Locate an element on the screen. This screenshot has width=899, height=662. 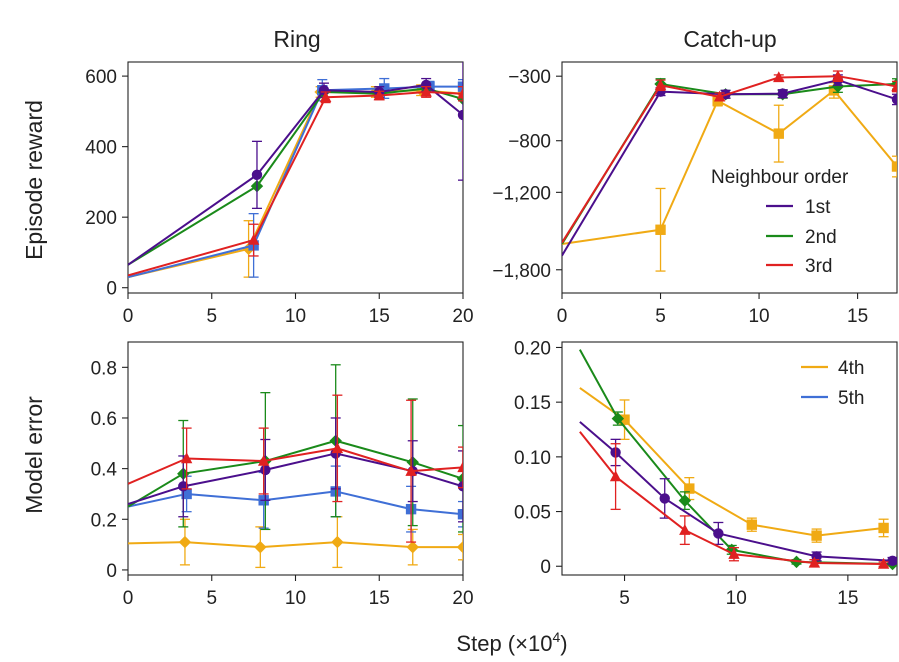
x-axis-label-text: Step (×10 is located at coordinates (504, 643).